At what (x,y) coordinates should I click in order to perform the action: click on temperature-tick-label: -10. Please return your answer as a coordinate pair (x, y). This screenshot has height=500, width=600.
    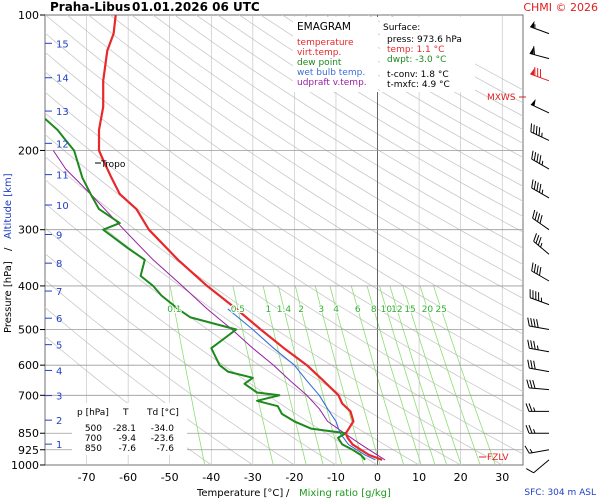
    Looking at the image, I should click on (336, 477).